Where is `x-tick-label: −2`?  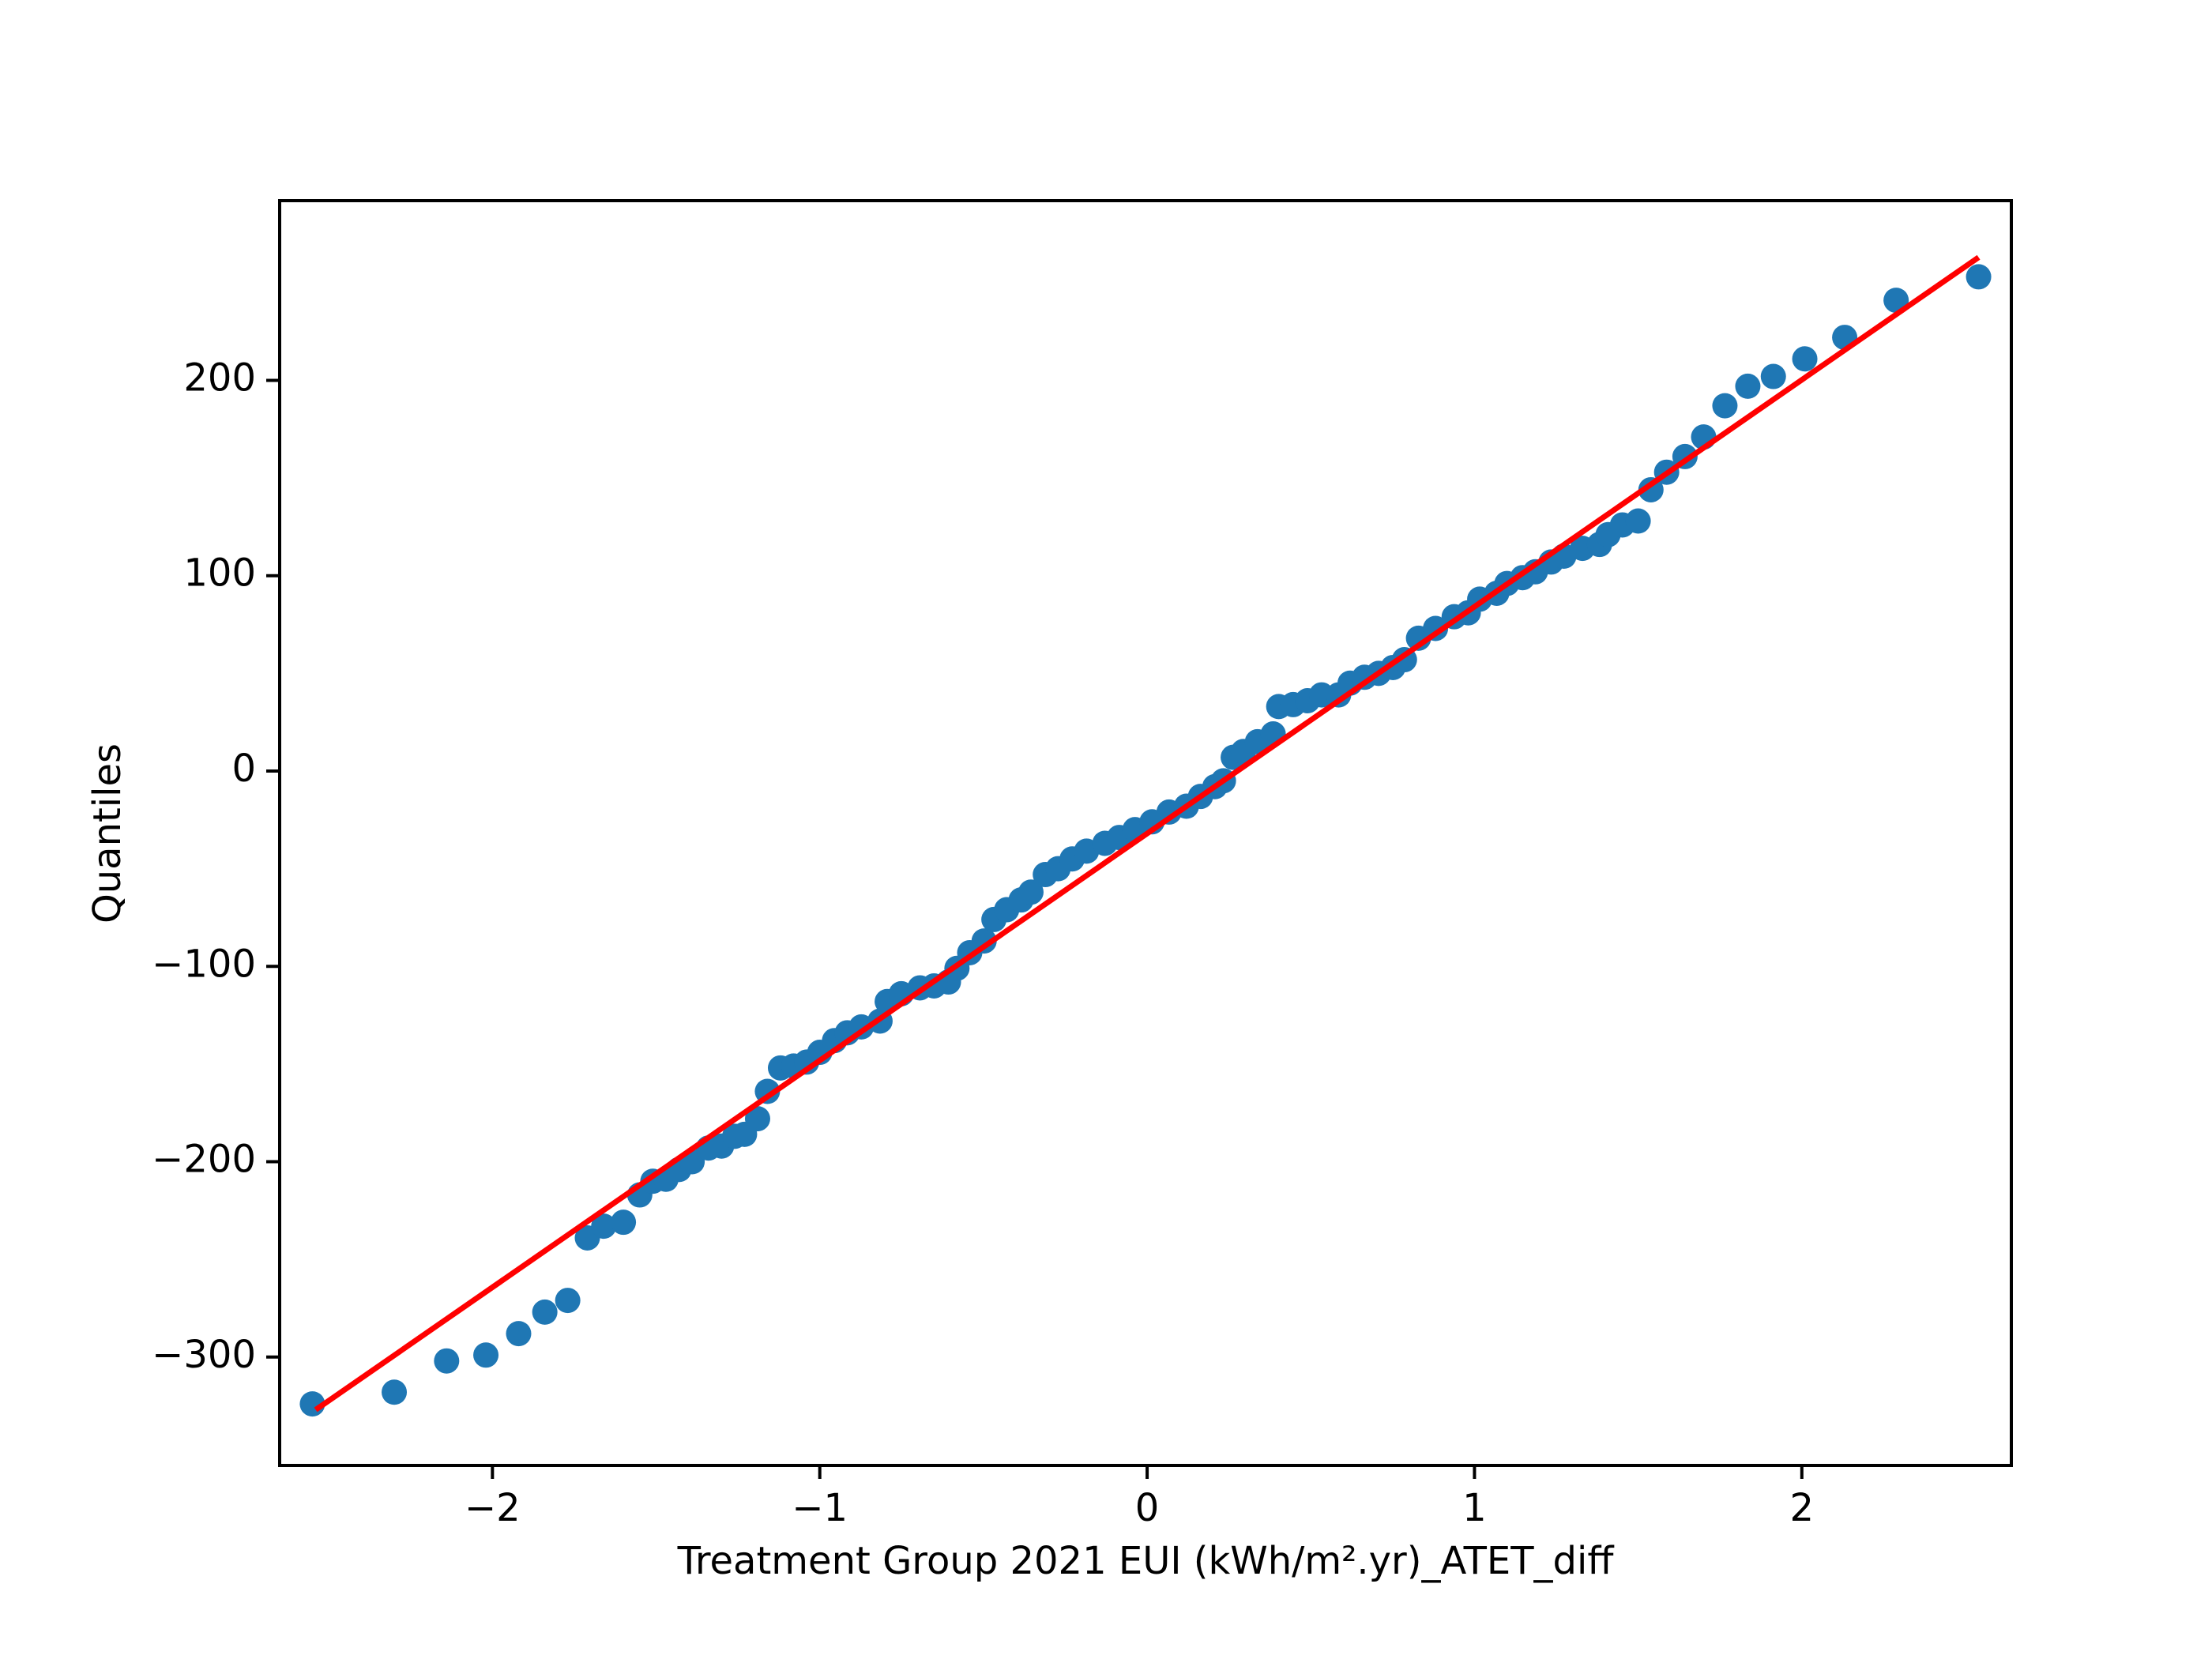
x-tick-label: −2 is located at coordinates (493, 1508).